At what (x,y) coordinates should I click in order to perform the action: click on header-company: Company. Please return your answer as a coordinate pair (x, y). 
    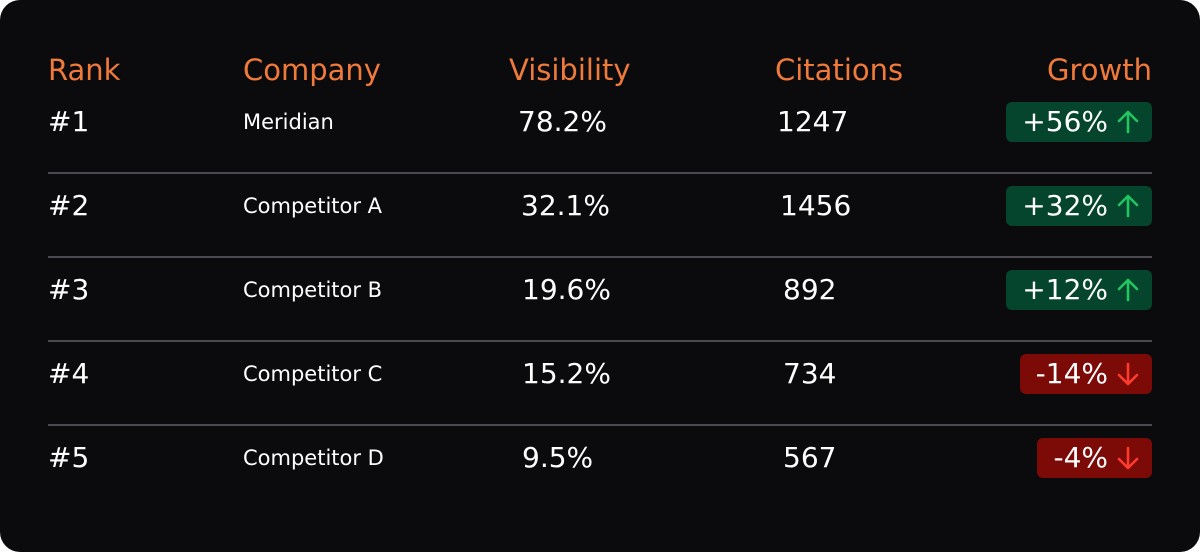
    Looking at the image, I should click on (312, 70).